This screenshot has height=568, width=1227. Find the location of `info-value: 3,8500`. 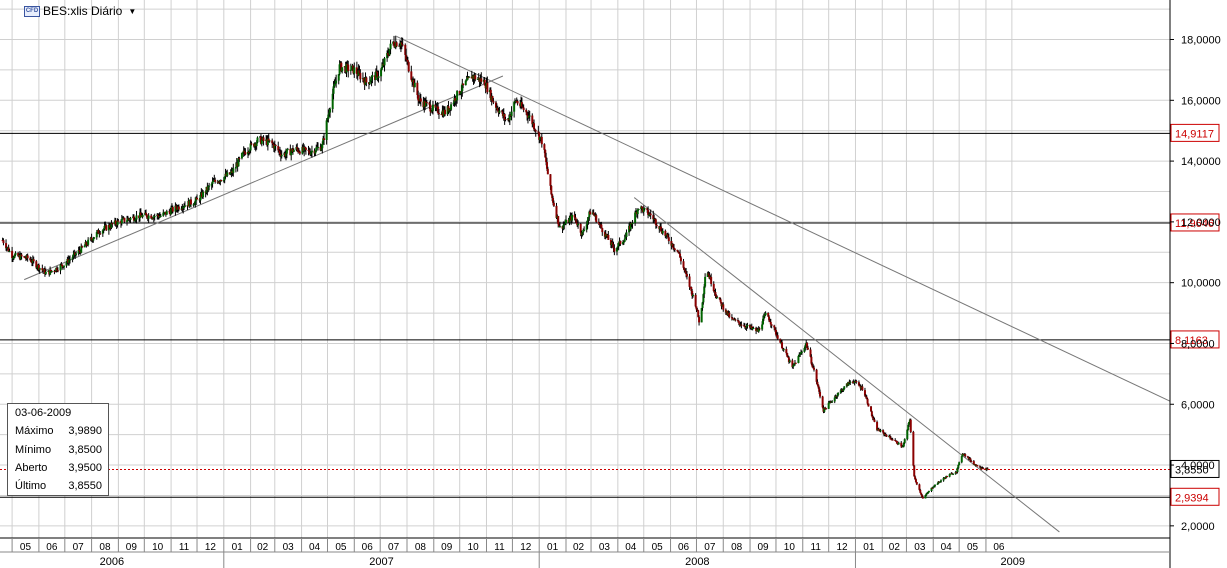

info-value: 3,8500 is located at coordinates (85, 450).